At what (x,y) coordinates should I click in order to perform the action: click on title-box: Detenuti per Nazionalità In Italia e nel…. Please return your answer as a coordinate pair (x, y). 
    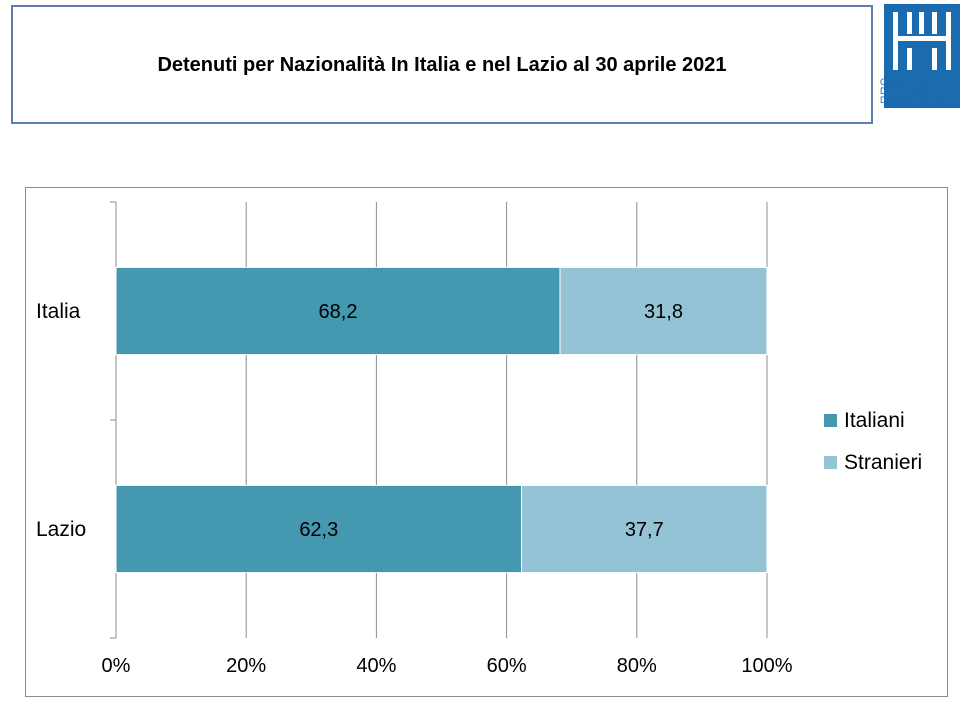
    Looking at the image, I should click on (442, 64).